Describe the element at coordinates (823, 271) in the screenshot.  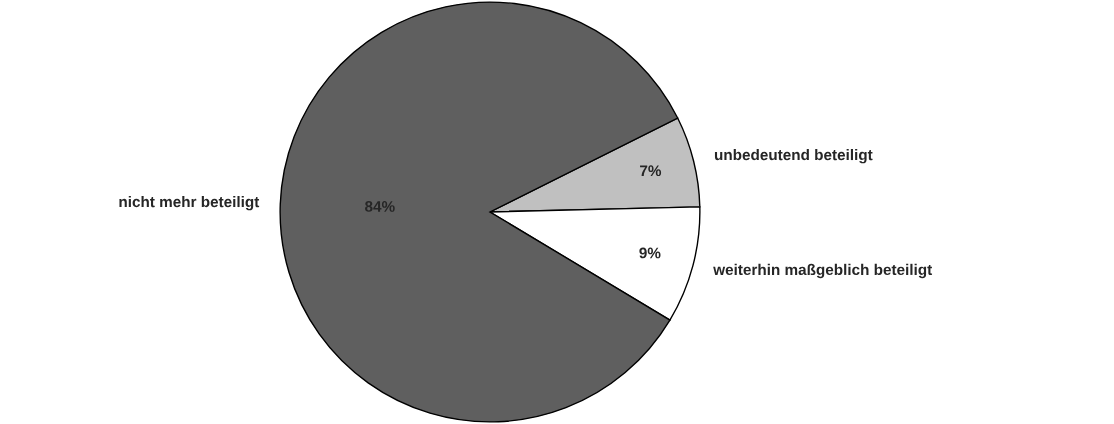
I see `slice-label: weiterhin maßgeblich beteiligt` at that location.